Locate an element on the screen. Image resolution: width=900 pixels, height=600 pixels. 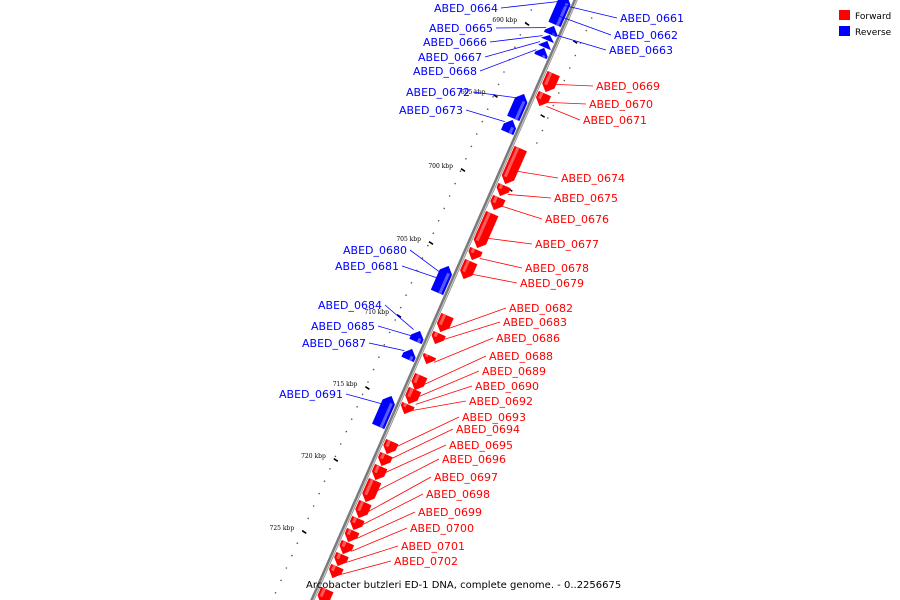
gene-label: ABED_0671 is located at coordinates (615, 120).